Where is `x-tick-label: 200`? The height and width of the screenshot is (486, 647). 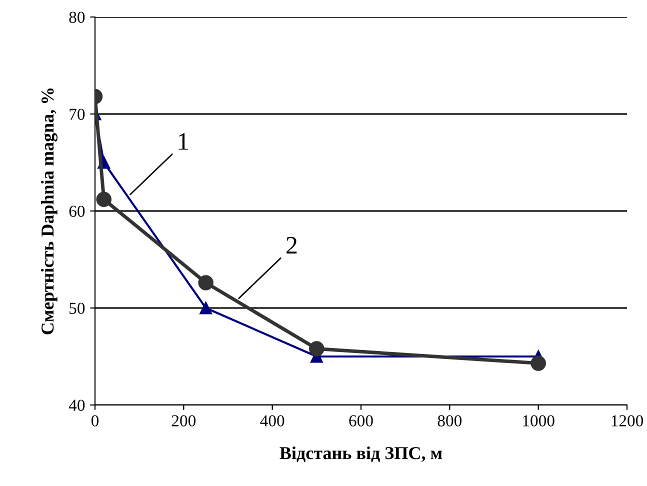
x-tick-label: 200 is located at coordinates (184, 420).